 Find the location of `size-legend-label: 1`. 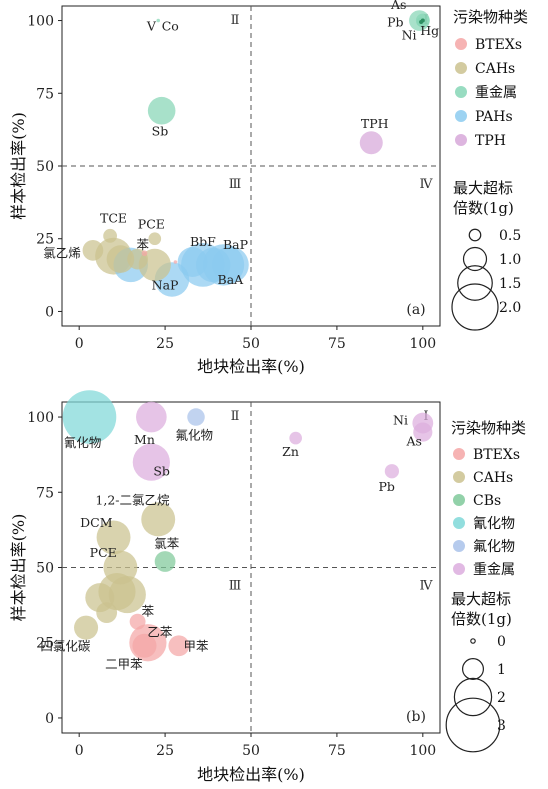

size-legend-label: 1 is located at coordinates (501, 670).